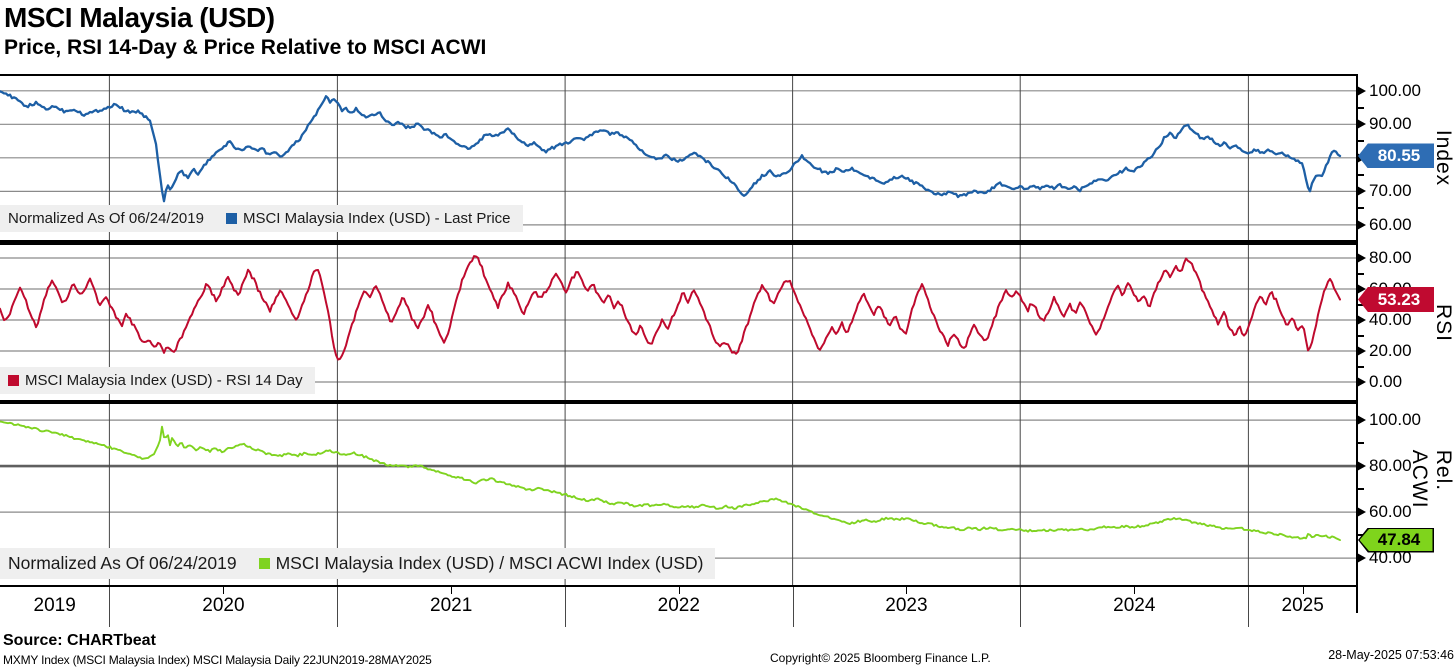 The height and width of the screenshot is (668, 1456). Describe the element at coordinates (1134, 605) in the screenshot. I see `year-label: 2024` at that location.